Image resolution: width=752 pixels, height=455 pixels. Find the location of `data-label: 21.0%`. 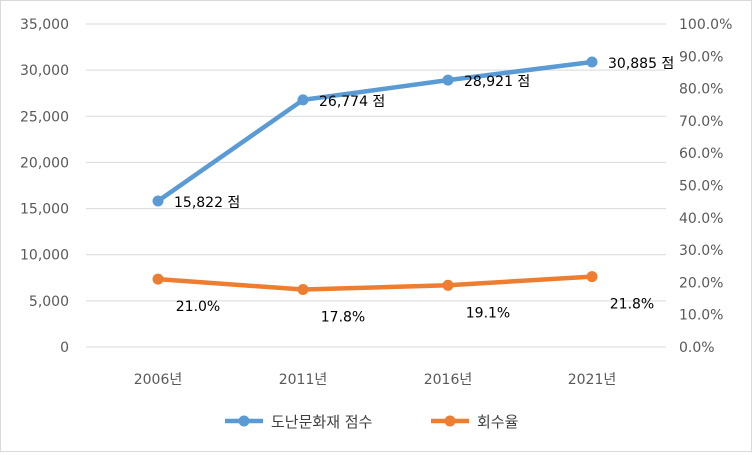

data-label: 21.0% is located at coordinates (198, 307).